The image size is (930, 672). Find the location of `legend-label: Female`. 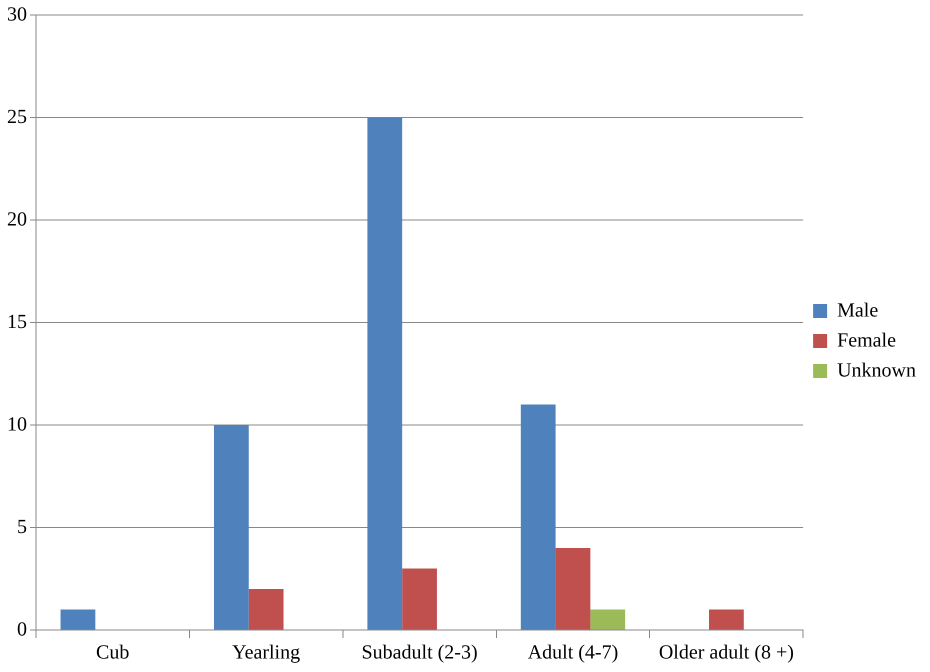

legend-label: Female is located at coordinates (866, 340).